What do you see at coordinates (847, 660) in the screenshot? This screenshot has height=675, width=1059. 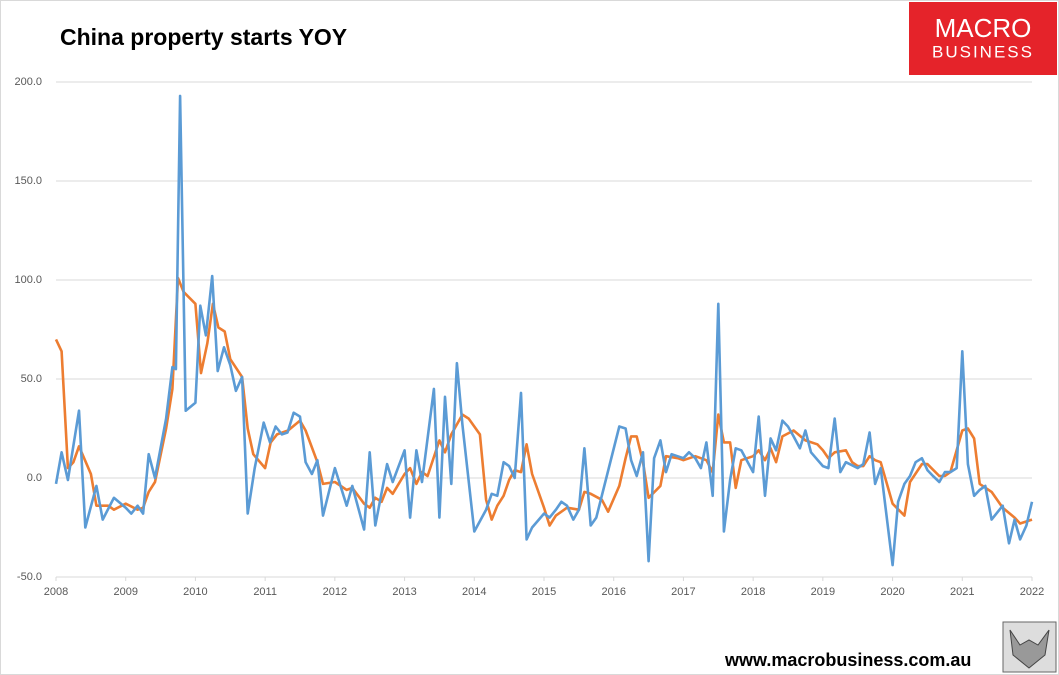 I see `footer: www.macrobusiness.com.au` at bounding box center [847, 660].